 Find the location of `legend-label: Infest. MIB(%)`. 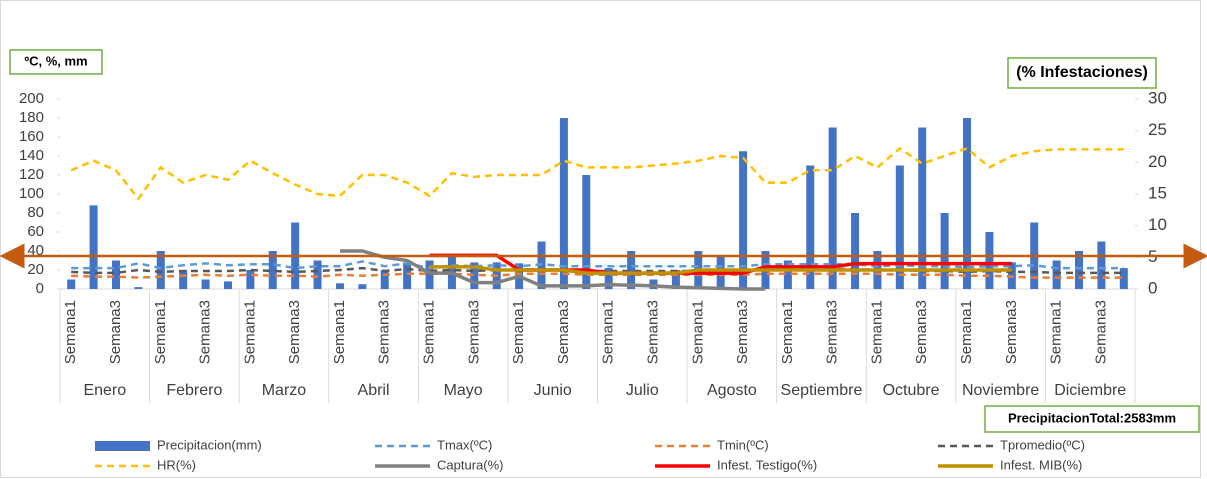

legend-label: Infest. MIB(%) is located at coordinates (1041, 464).